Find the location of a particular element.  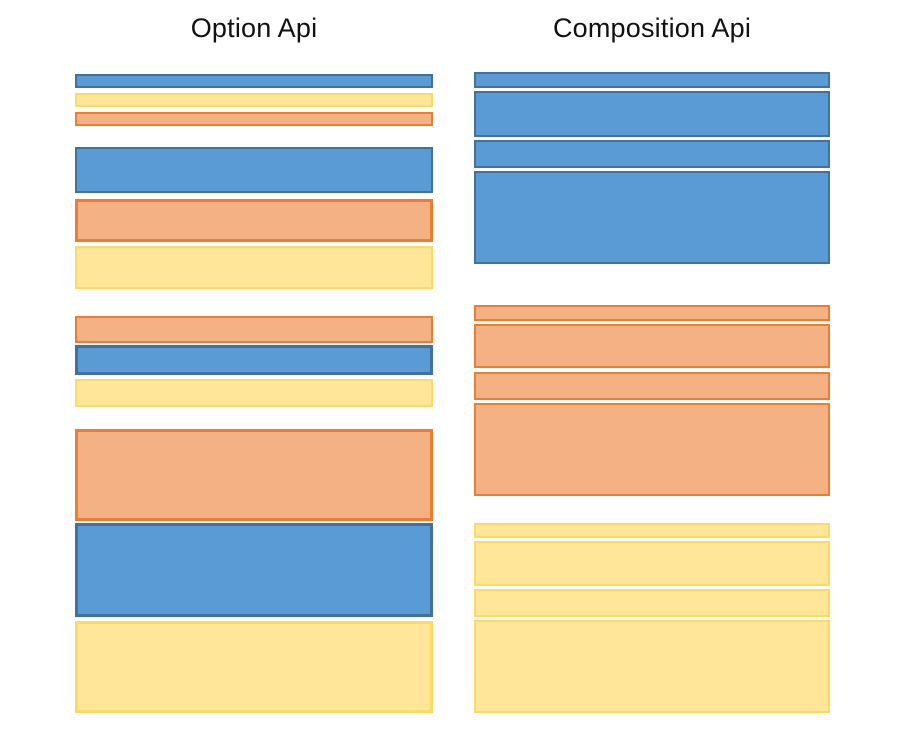

composition-api-block-11-yellow is located at coordinates (652, 603).